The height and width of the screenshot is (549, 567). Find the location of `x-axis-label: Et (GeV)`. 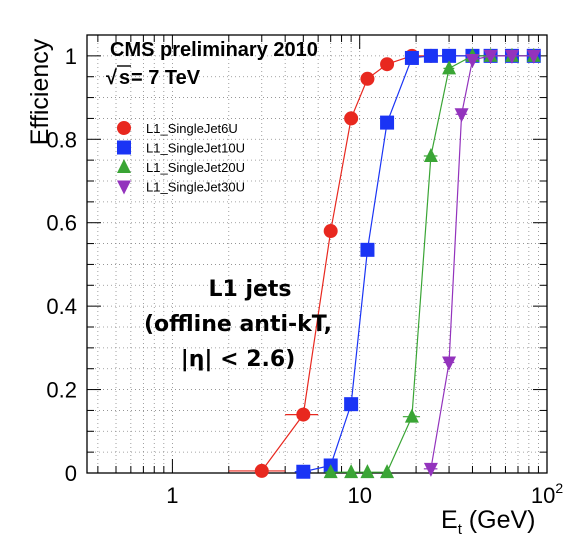

x-axis-label: Et (GeV) is located at coordinates (488, 522).